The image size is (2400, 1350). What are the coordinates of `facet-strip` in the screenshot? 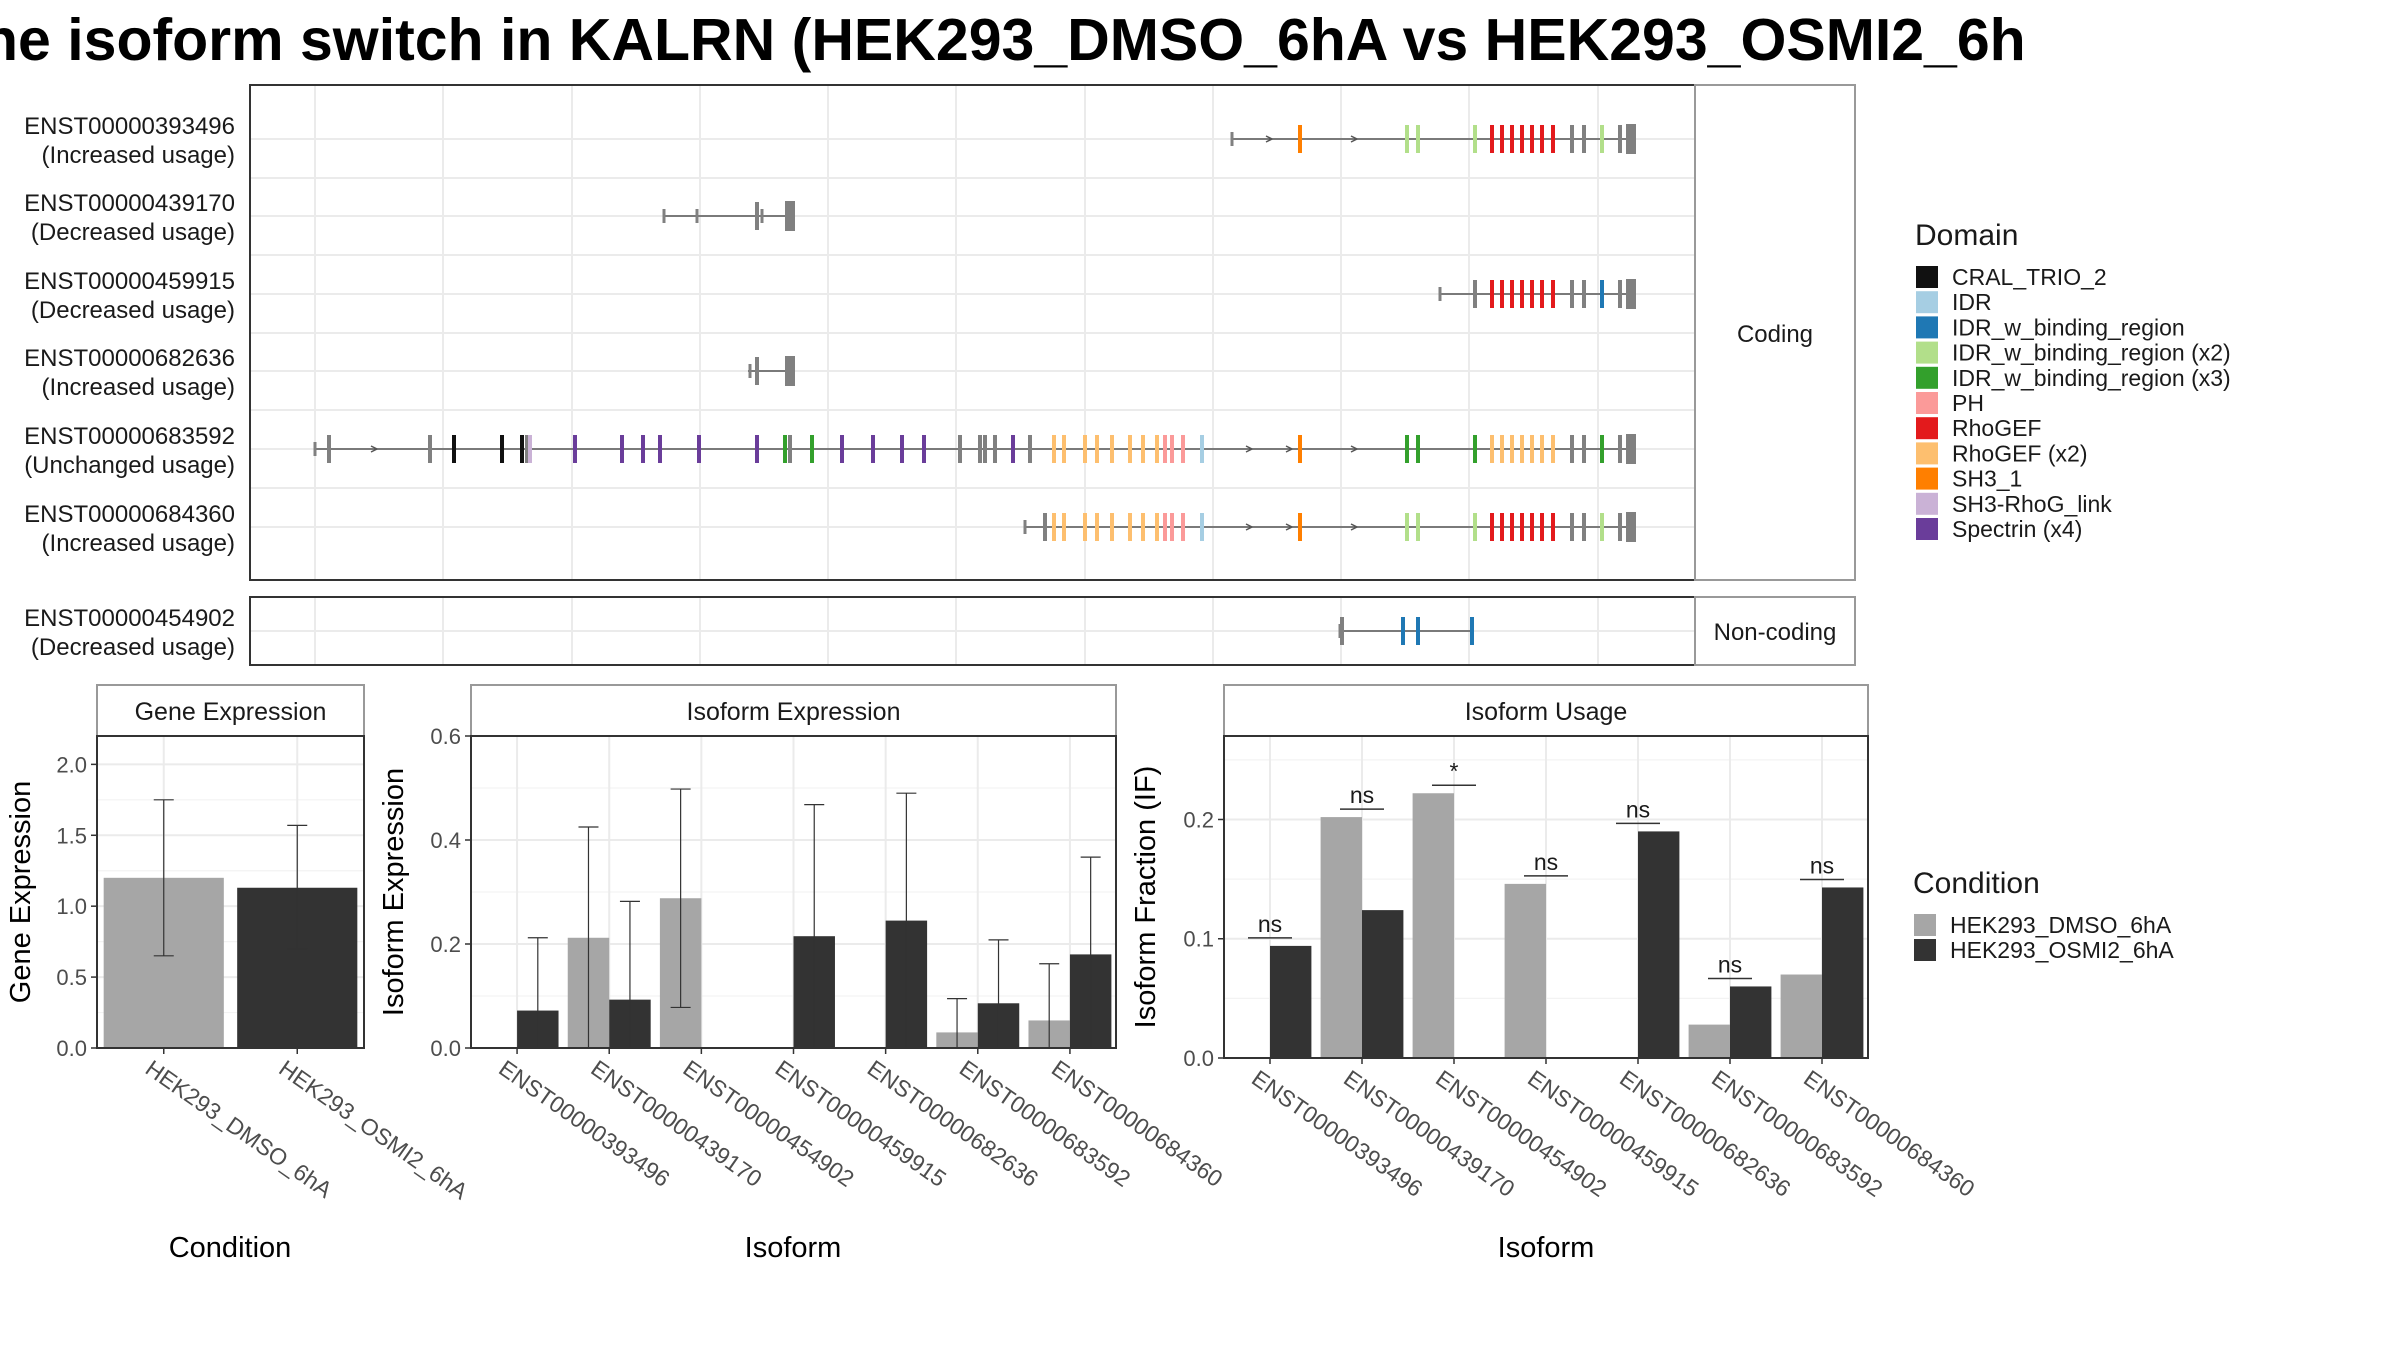 It's located at (1546, 710).